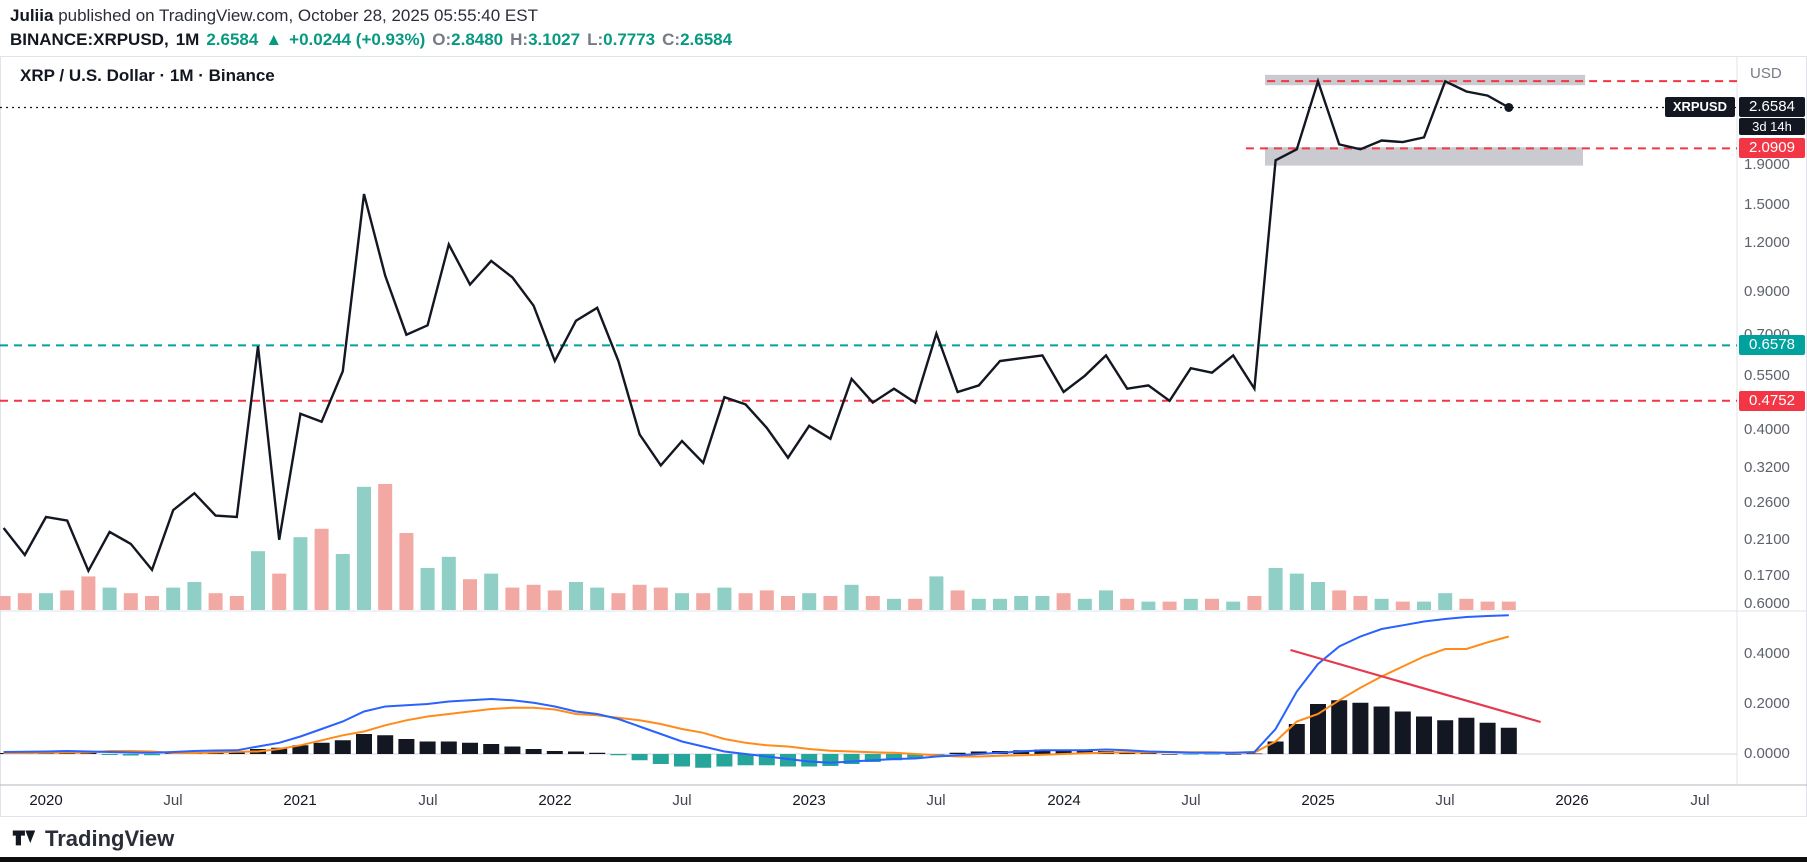  What do you see at coordinates (1767, 242) in the screenshot?
I see `price-tick-label: 1.2000` at bounding box center [1767, 242].